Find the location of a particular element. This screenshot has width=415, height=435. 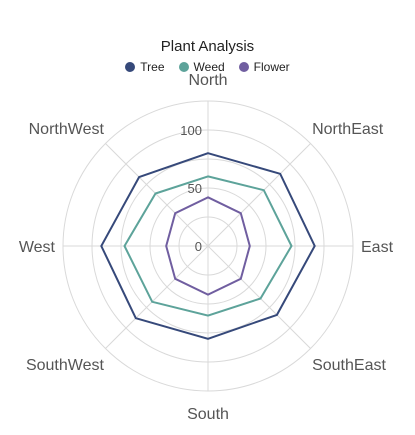

legend-item-flower: Flower is located at coordinates (264, 67).